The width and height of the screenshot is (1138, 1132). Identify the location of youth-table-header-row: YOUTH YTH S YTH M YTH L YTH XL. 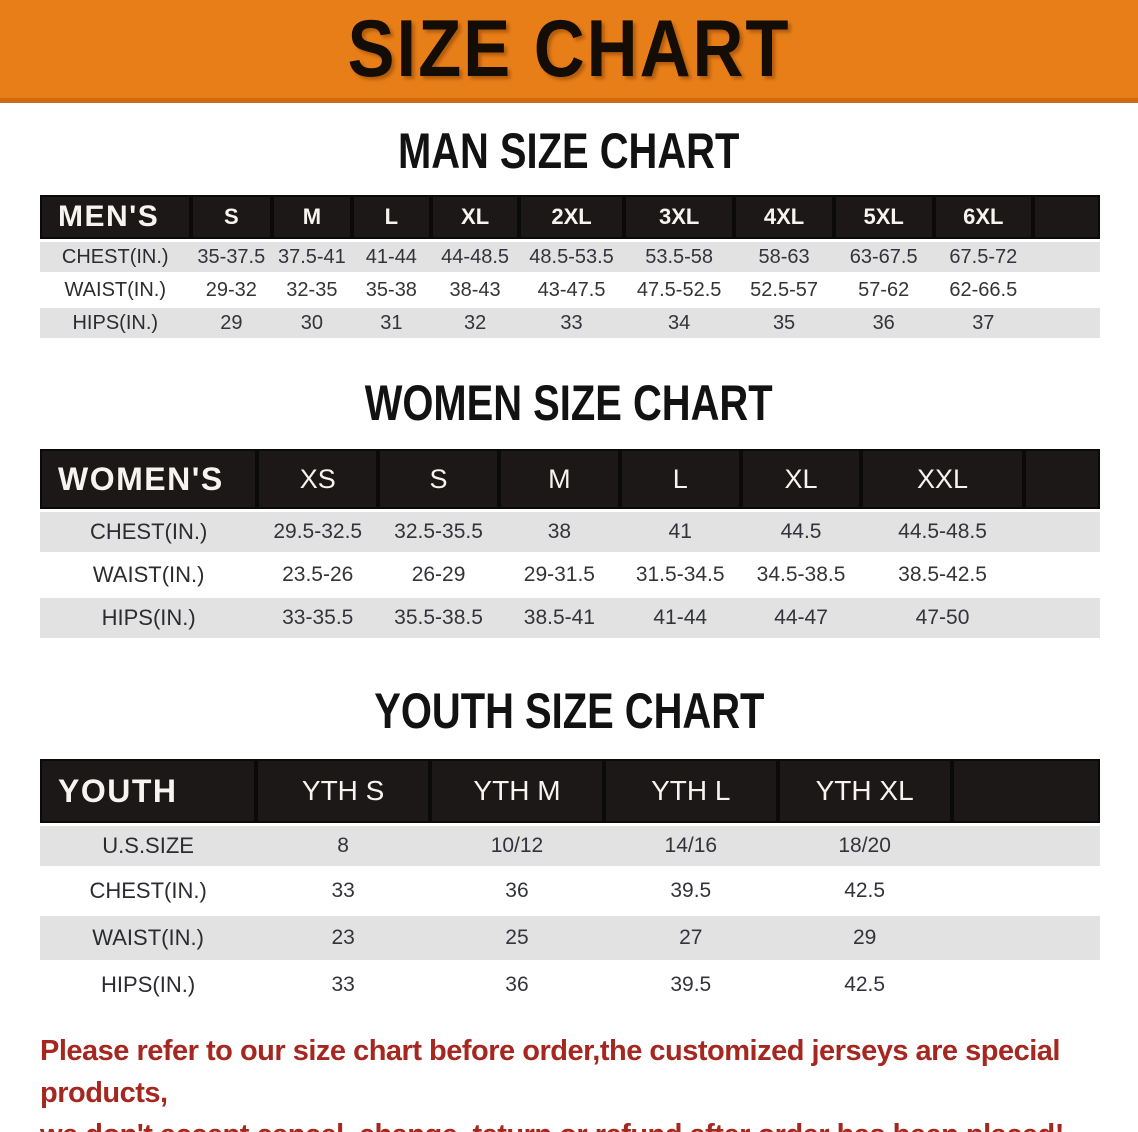
(570, 791).